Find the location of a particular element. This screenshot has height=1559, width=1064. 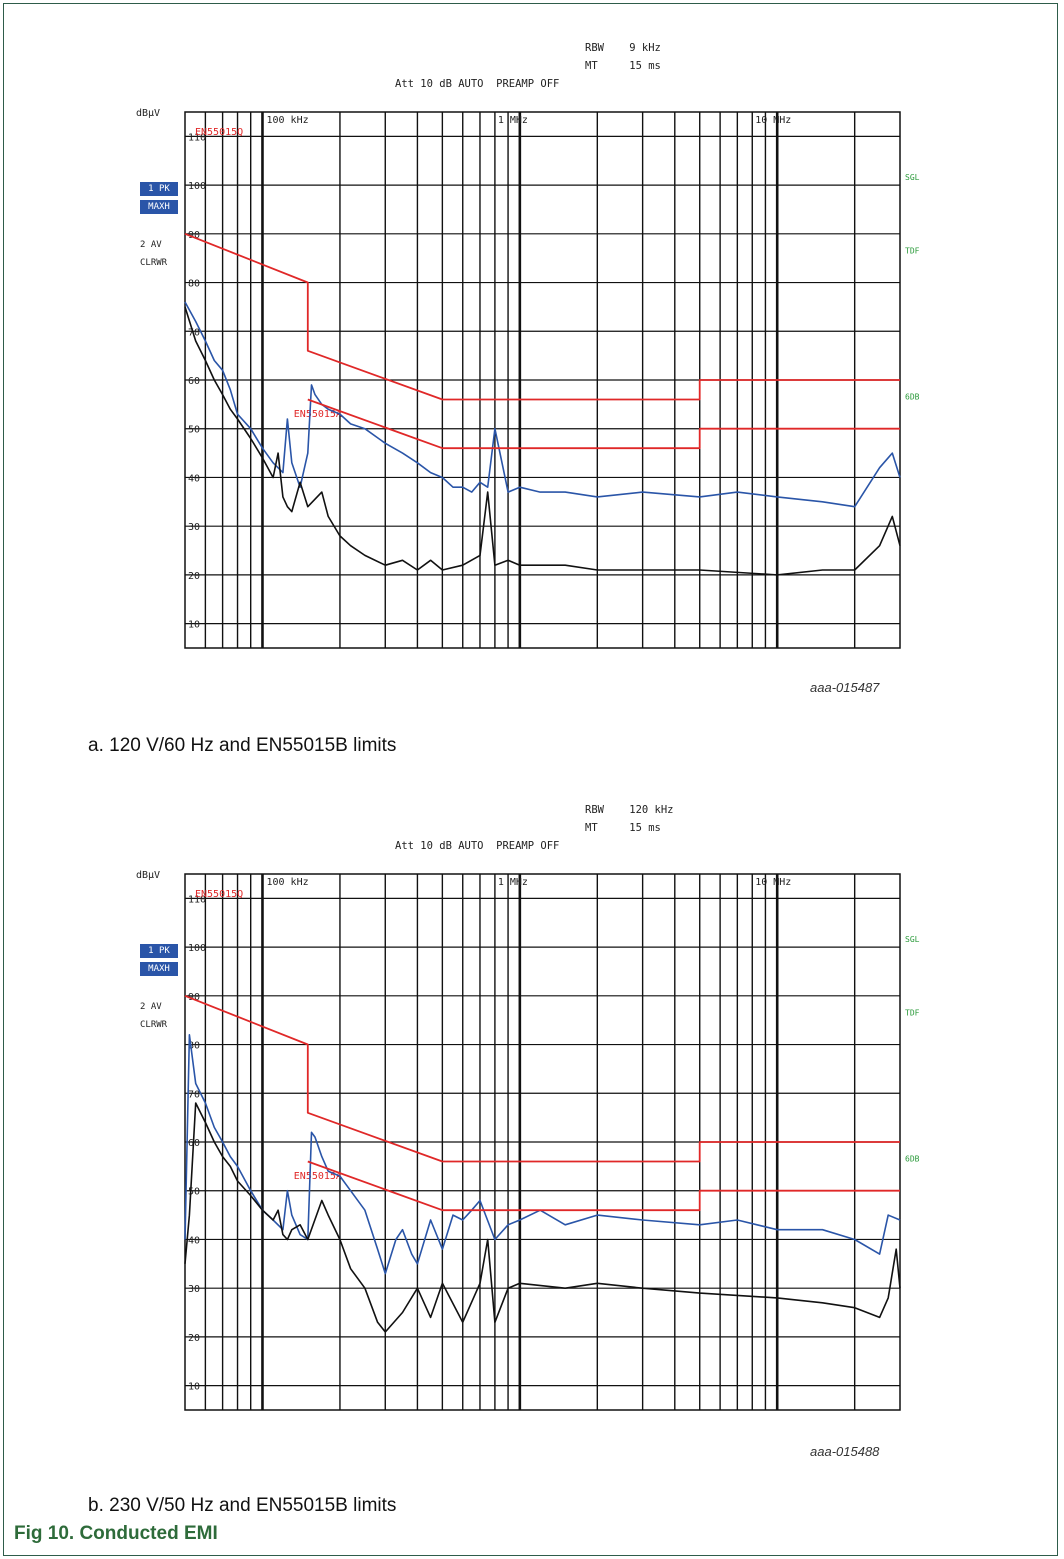

header-rbw: RBW 9 kHz is located at coordinates (623, 48).